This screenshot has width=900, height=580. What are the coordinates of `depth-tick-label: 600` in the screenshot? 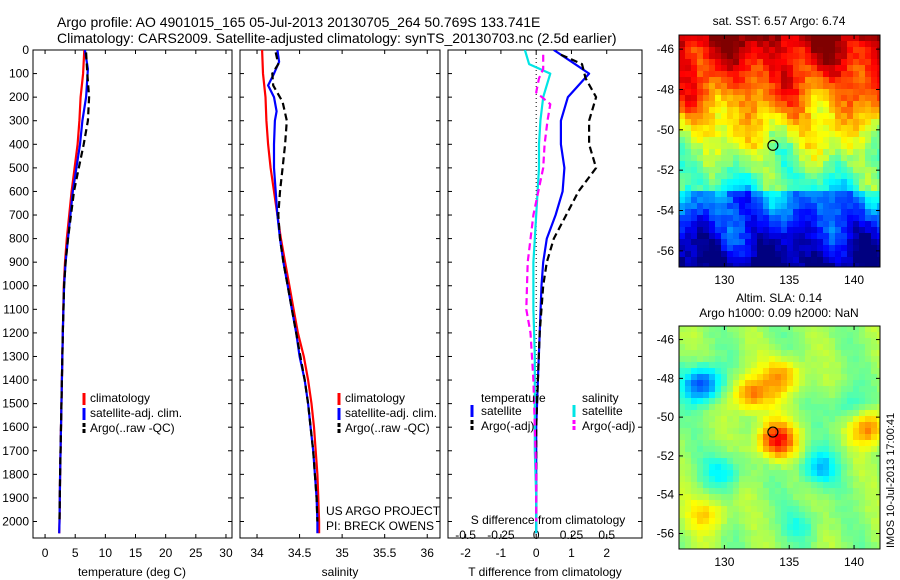 It's located at (19, 191).